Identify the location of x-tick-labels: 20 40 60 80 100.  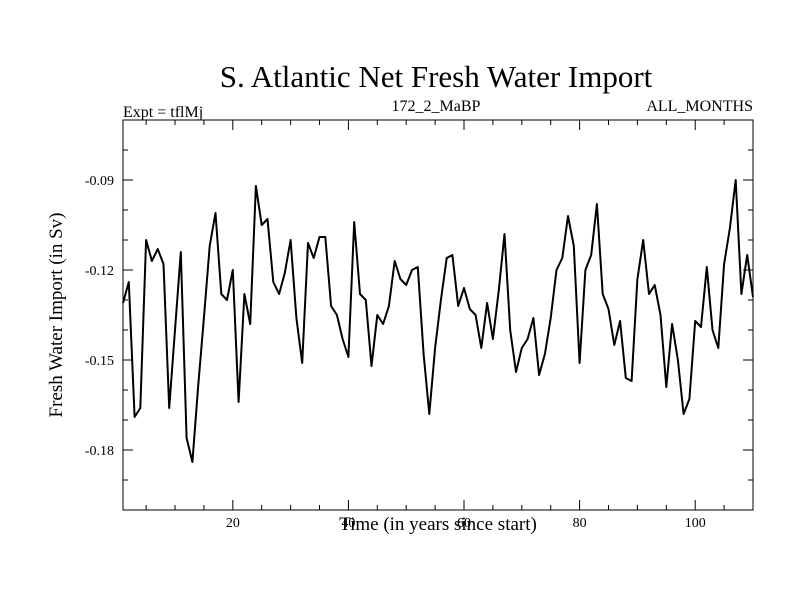
(466, 523).